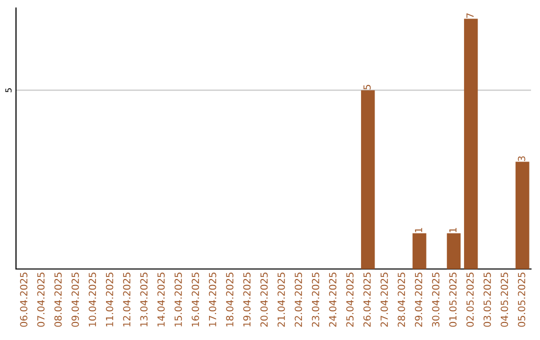 The width and height of the screenshot is (540, 340). What do you see at coordinates (75, 299) in the screenshot?
I see `x-tick-label: 09.04.2025` at bounding box center [75, 299].